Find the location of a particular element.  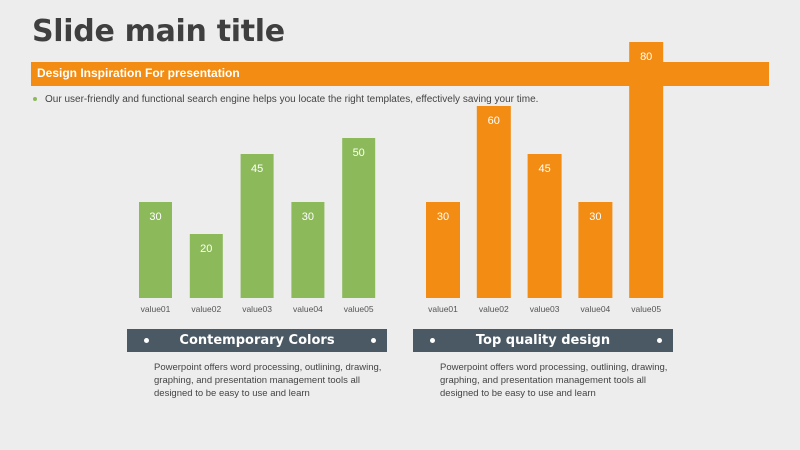

panel-label-contemporary-colors: Contemporary Colors is located at coordinates (257, 340).